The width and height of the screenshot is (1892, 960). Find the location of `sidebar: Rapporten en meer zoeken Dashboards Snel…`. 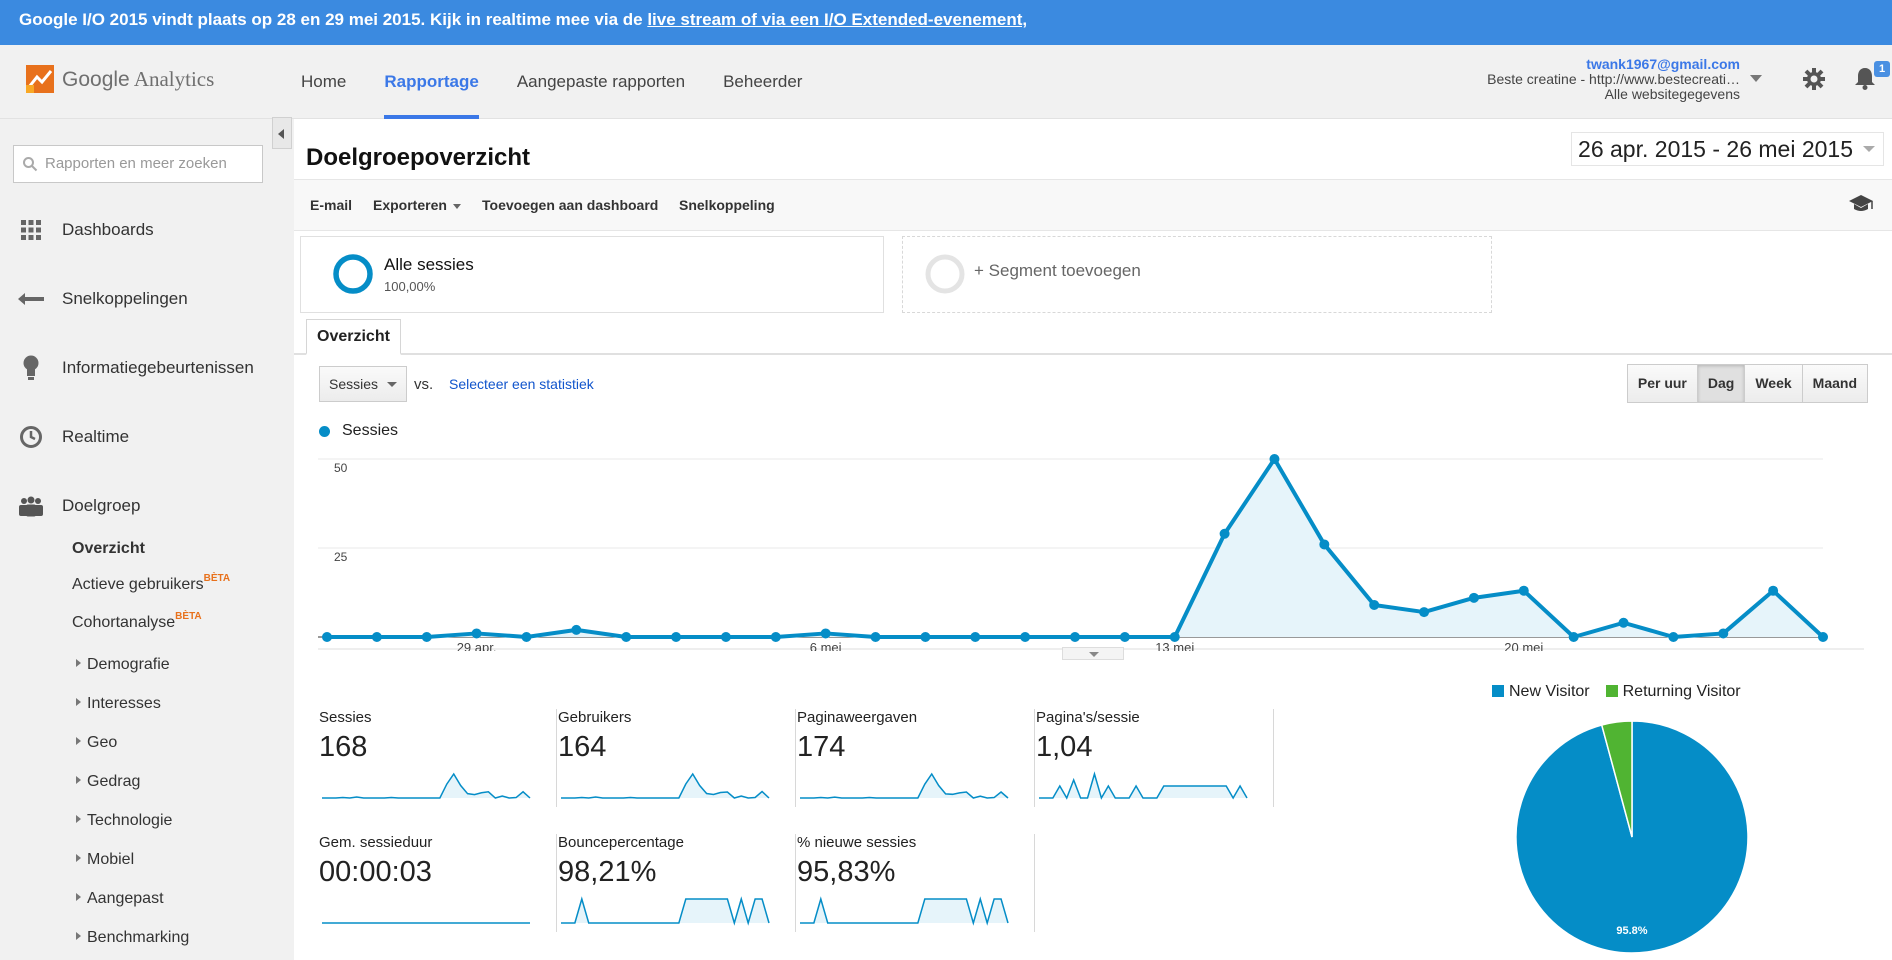

sidebar: Rapporten en meer zoeken Dashboards Snel… is located at coordinates (147, 539).